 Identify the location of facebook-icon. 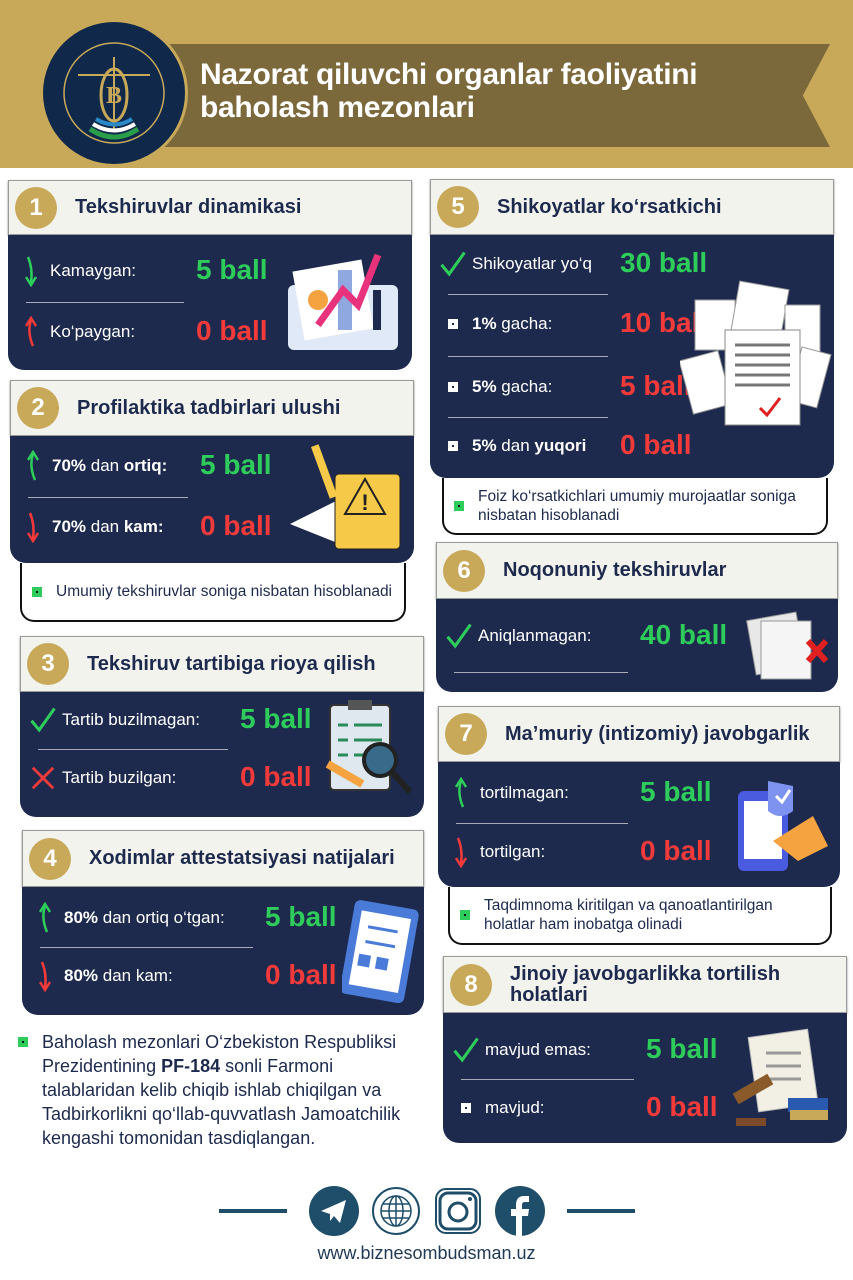
(519, 1211).